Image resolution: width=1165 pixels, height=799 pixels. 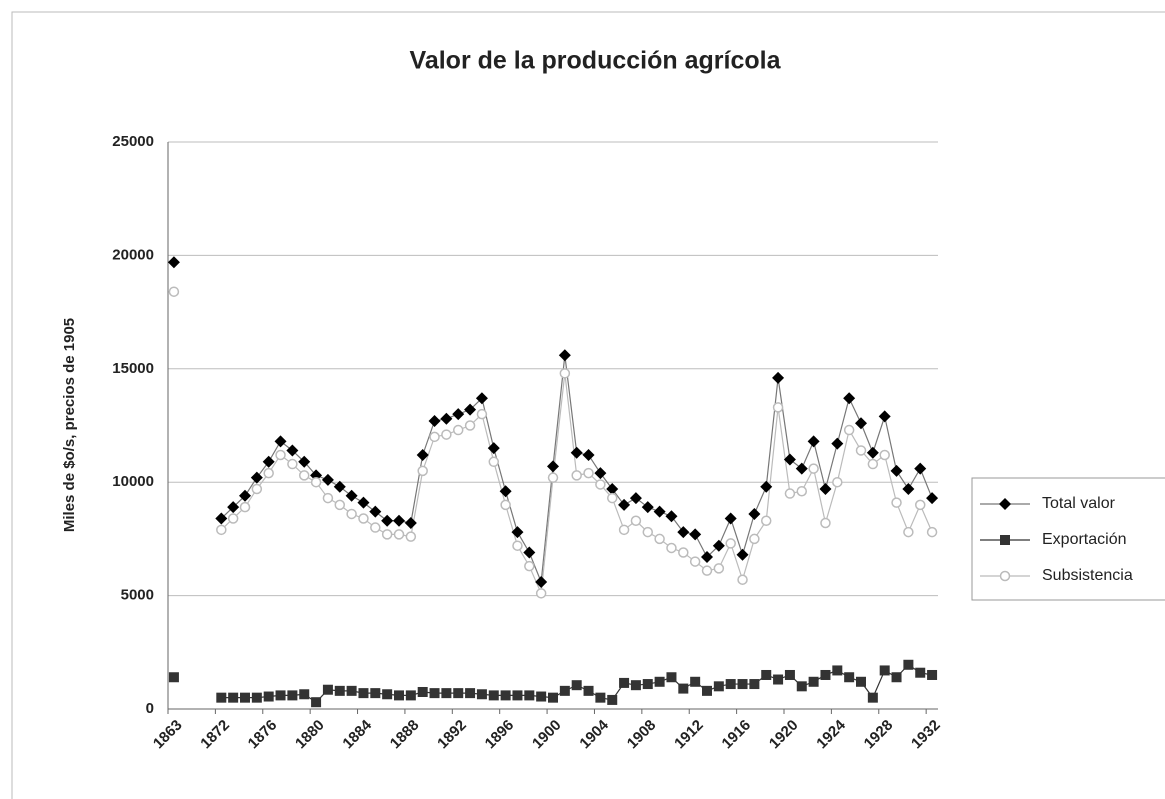 What do you see at coordinates (689, 735) in the screenshot?
I see `x-tick-label: 1912` at bounding box center [689, 735].